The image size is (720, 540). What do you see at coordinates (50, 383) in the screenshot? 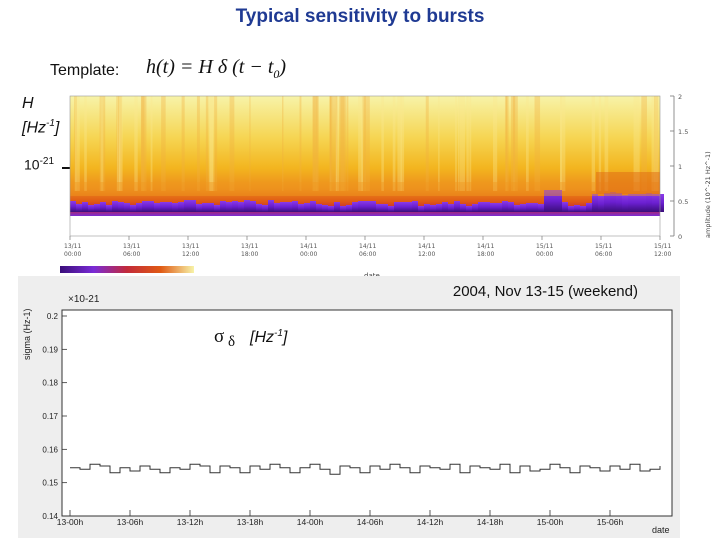
I see `y-tick-label: 0.18` at bounding box center [50, 383].